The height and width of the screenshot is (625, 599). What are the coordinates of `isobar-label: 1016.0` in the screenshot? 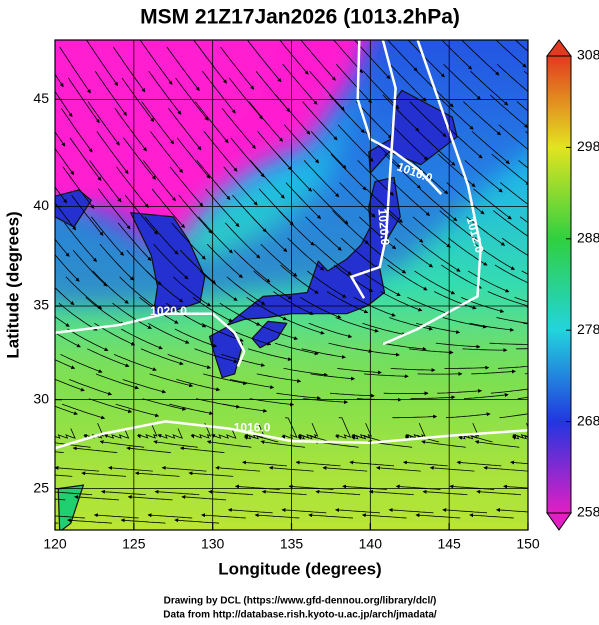 It's located at (252, 428).